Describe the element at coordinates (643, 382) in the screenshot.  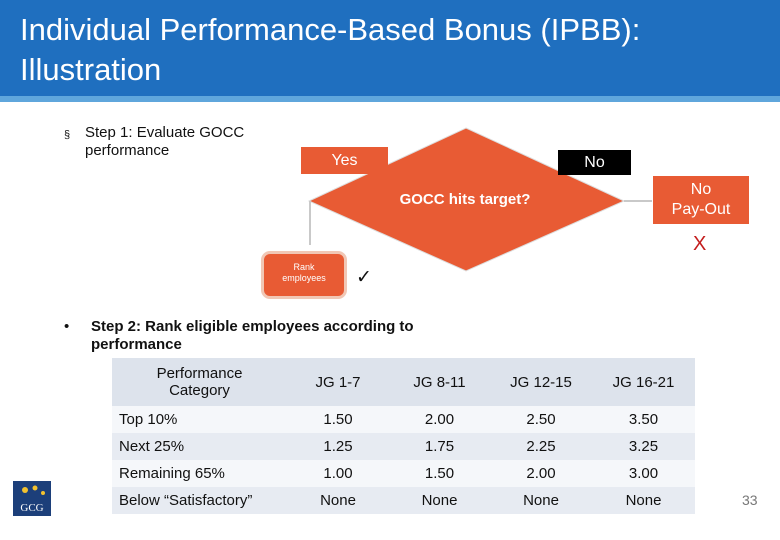
I see `header-jg-col: JG 16-21` at that location.